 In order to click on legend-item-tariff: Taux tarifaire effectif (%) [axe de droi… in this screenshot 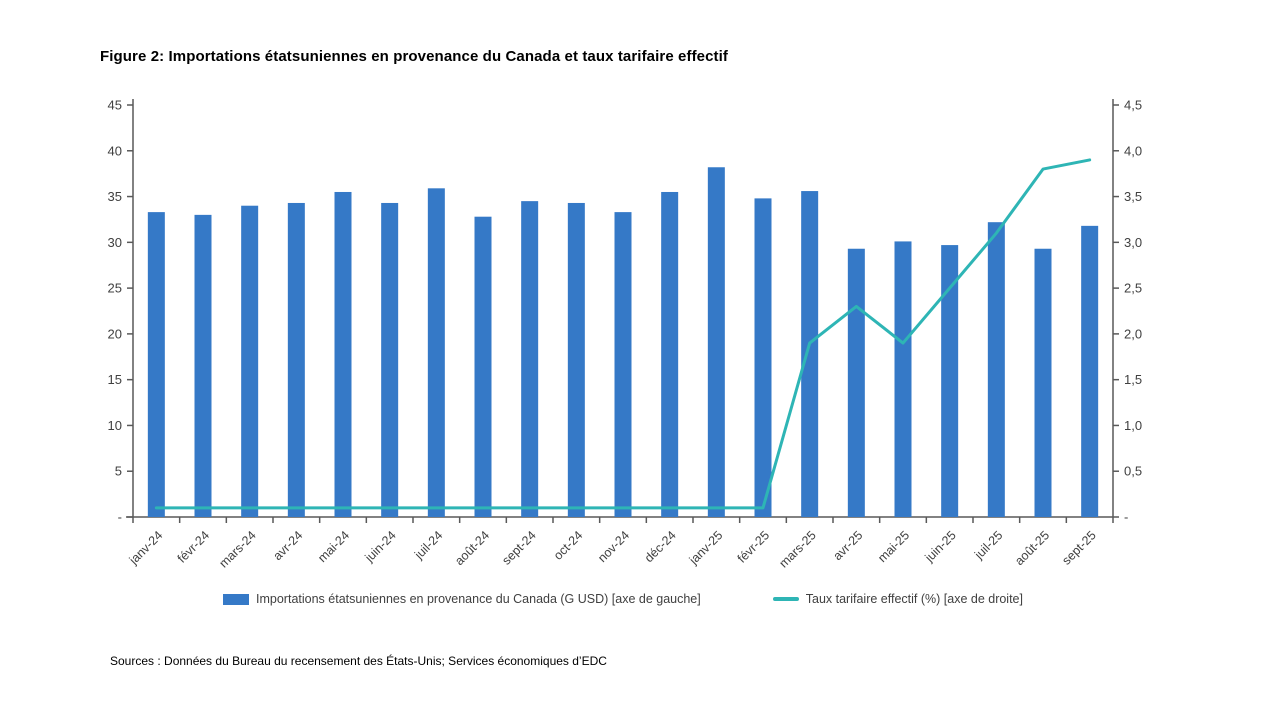, I will do `click(897, 599)`.